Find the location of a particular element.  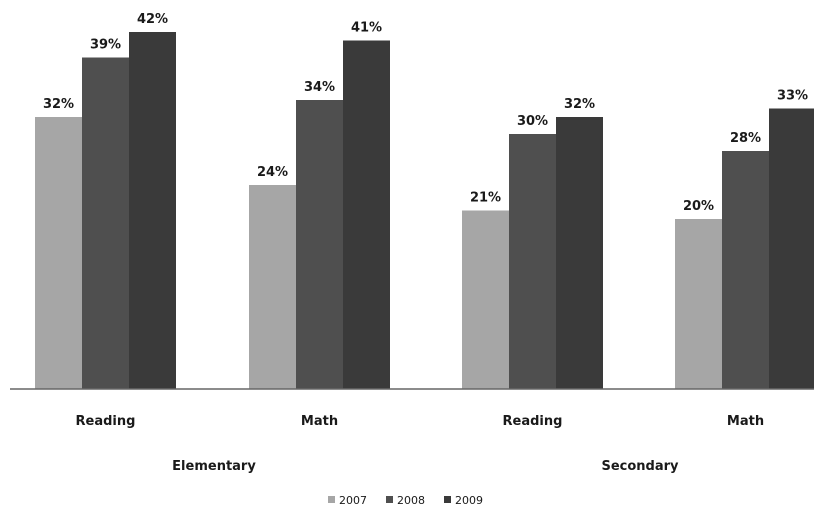

legend-label: 2008 is located at coordinates (411, 500).